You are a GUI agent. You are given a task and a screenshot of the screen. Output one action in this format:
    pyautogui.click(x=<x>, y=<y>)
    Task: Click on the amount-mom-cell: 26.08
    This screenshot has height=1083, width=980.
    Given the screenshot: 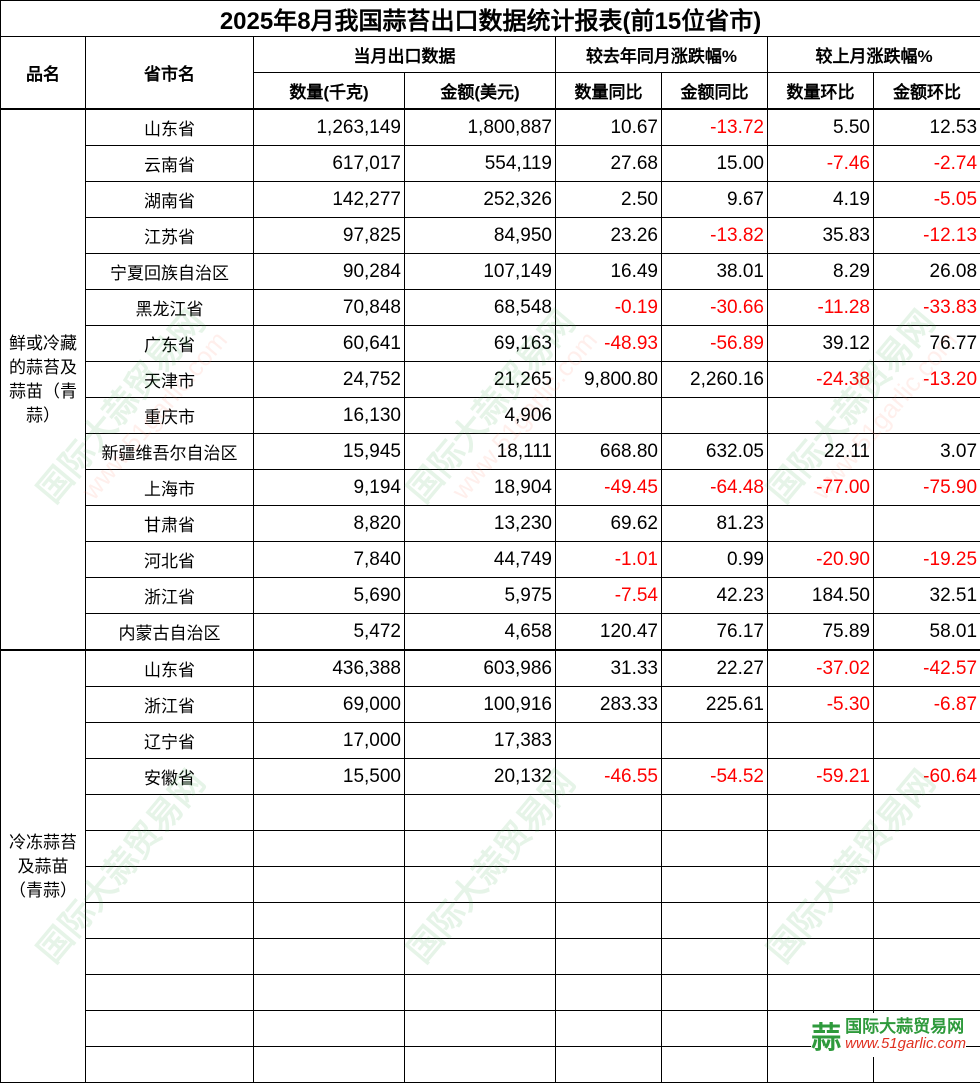 What is the action you would take?
    pyautogui.click(x=927, y=272)
    